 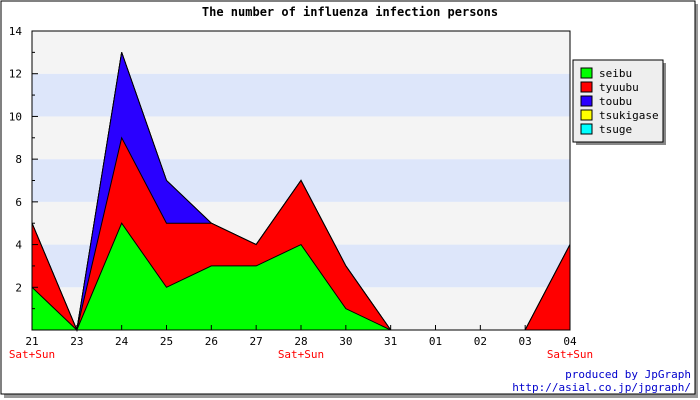 I want to click on legend-swatch-seibu, so click(x=586, y=73).